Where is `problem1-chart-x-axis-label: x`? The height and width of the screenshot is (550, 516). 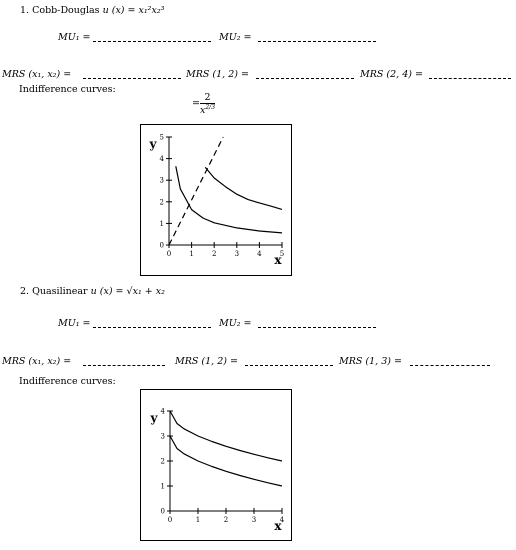 problem1-chart-x-axis-label: x is located at coordinates (278, 260).